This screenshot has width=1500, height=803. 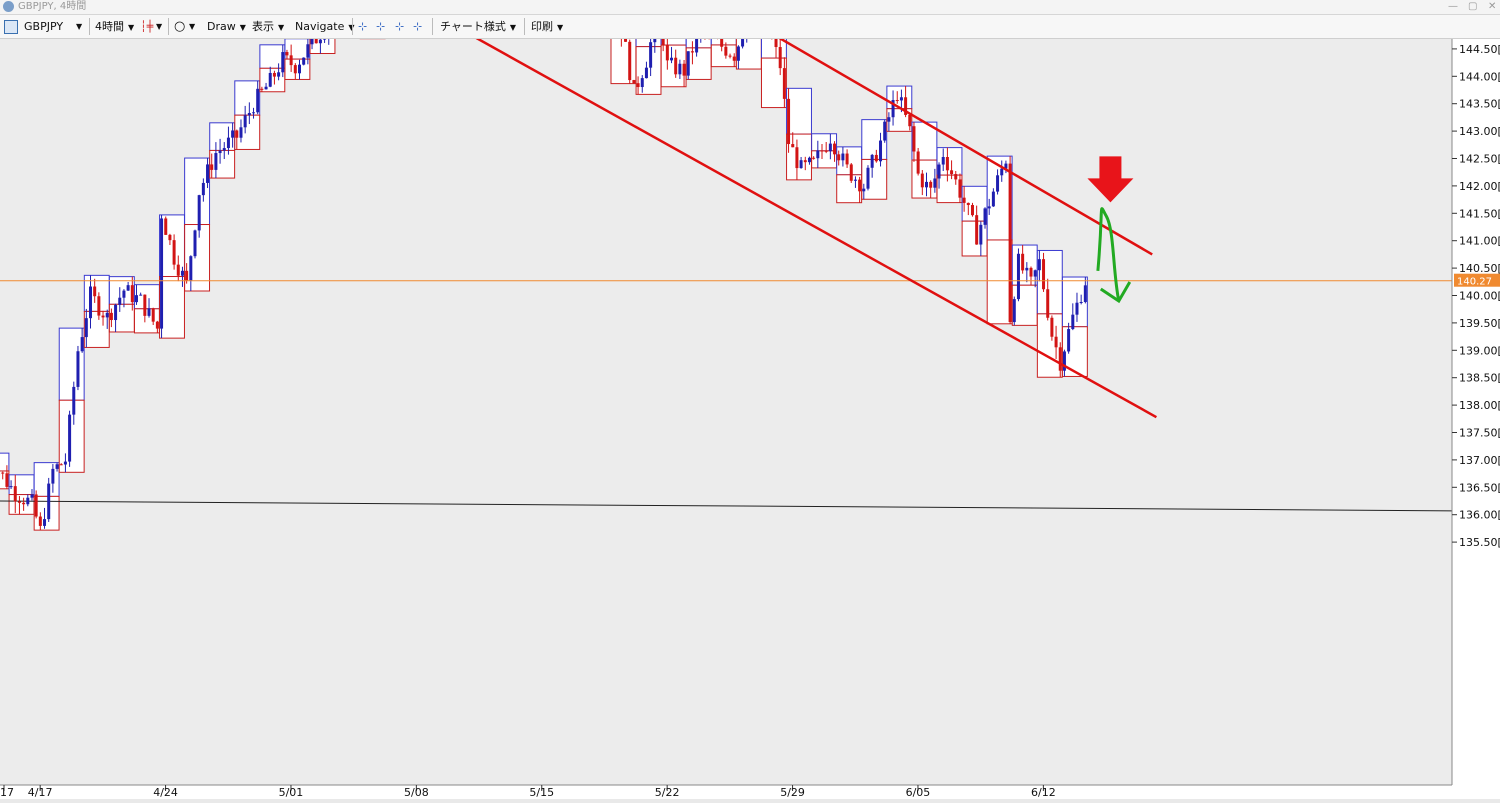 I want to click on symbol-select: GBPJPY, so click(x=43, y=26).